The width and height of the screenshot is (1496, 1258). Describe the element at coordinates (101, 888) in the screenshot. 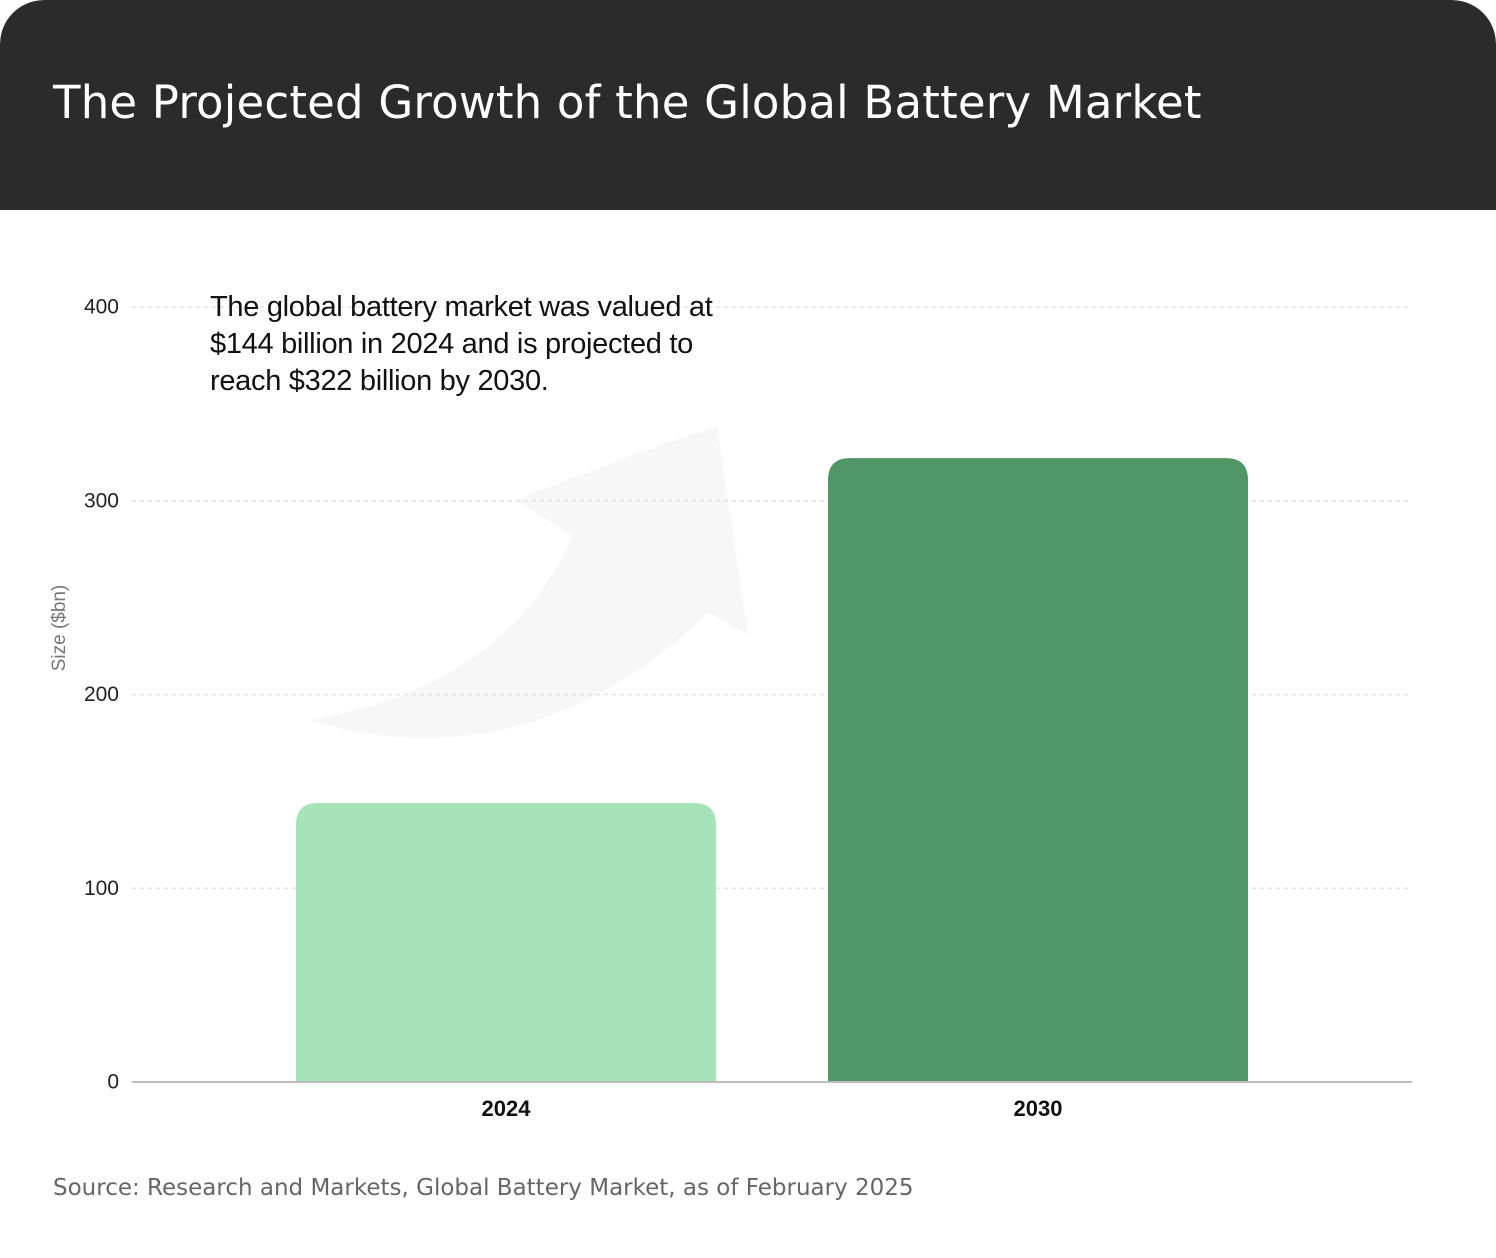

I see `y-tick-label: 100` at that location.